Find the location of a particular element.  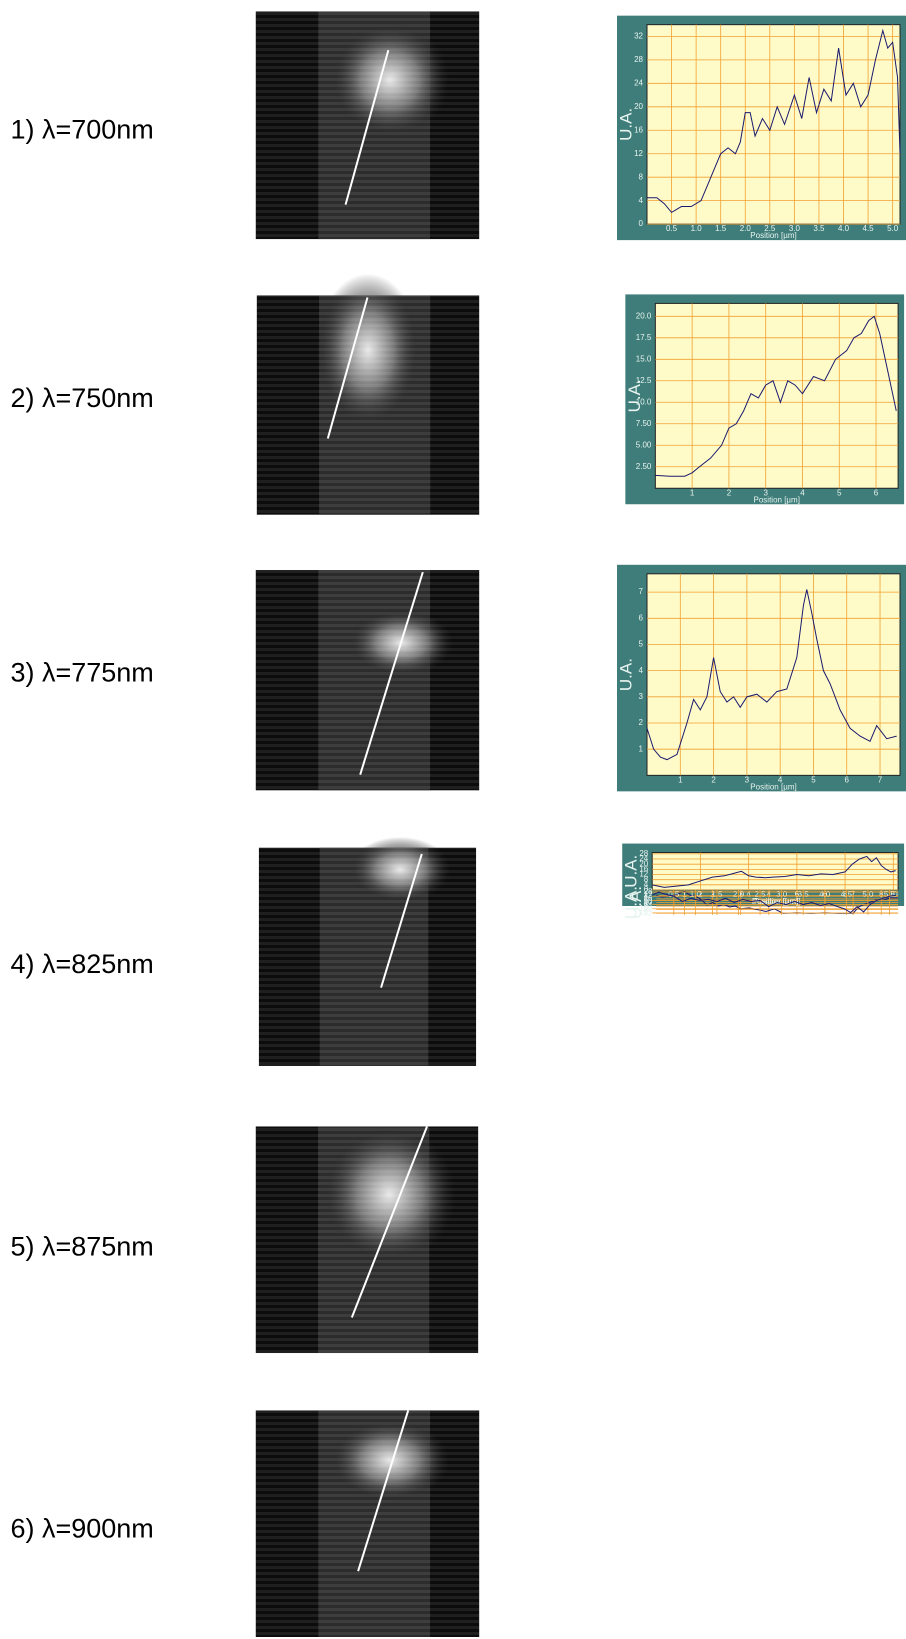

y-tick-label: 32 is located at coordinates (647, 912).